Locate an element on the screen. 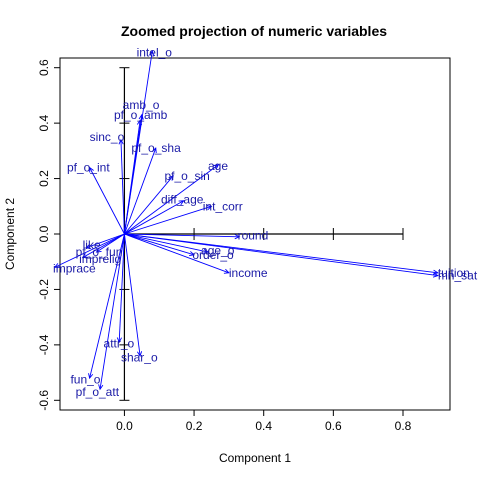  y-tick-label: 0.6 is located at coordinates (44, 67).